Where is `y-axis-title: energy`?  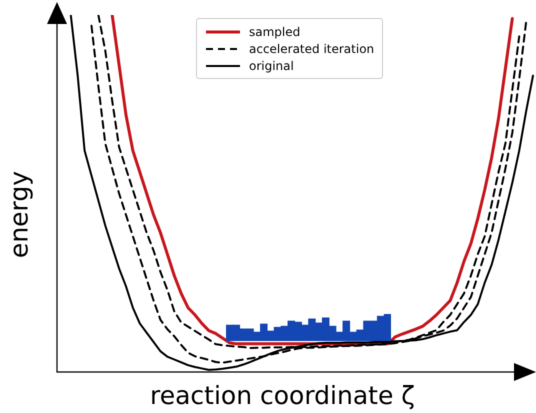 y-axis-title: energy is located at coordinates (19, 215).